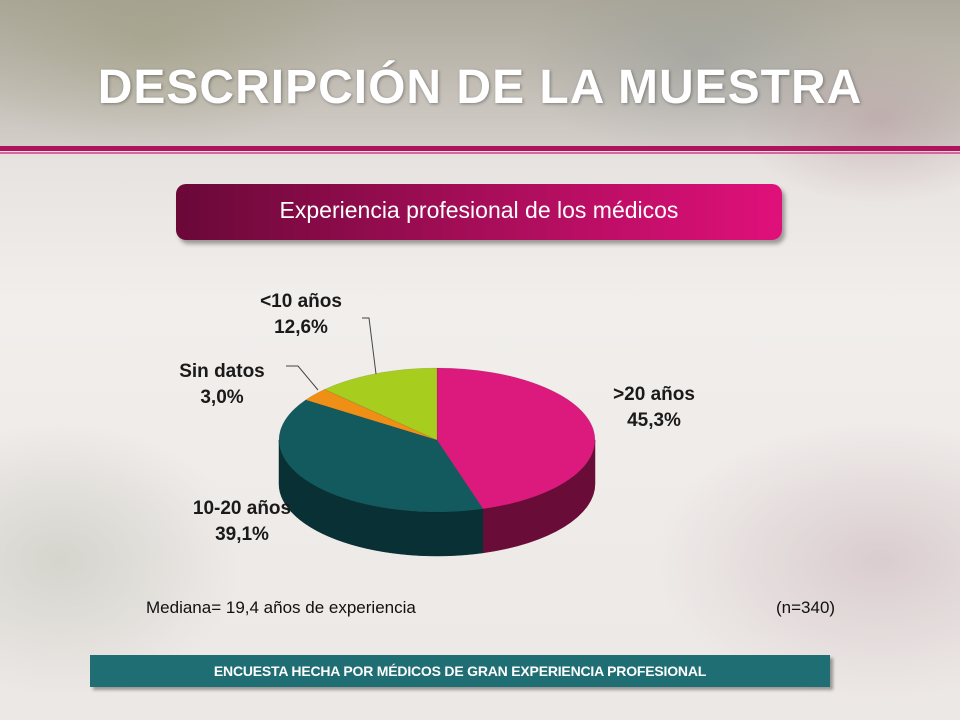  What do you see at coordinates (301, 301) in the screenshot?
I see `pie-label-category-3: <10 años` at bounding box center [301, 301].